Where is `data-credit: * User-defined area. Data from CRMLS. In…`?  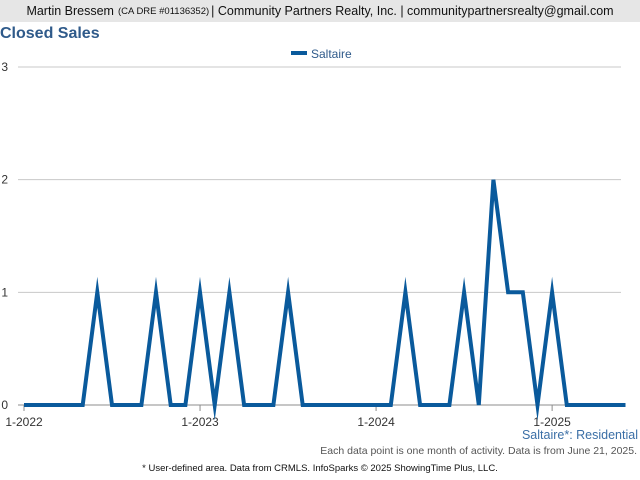 data-credit: * User-defined area. Data from CRMLS. In… is located at coordinates (320, 468).